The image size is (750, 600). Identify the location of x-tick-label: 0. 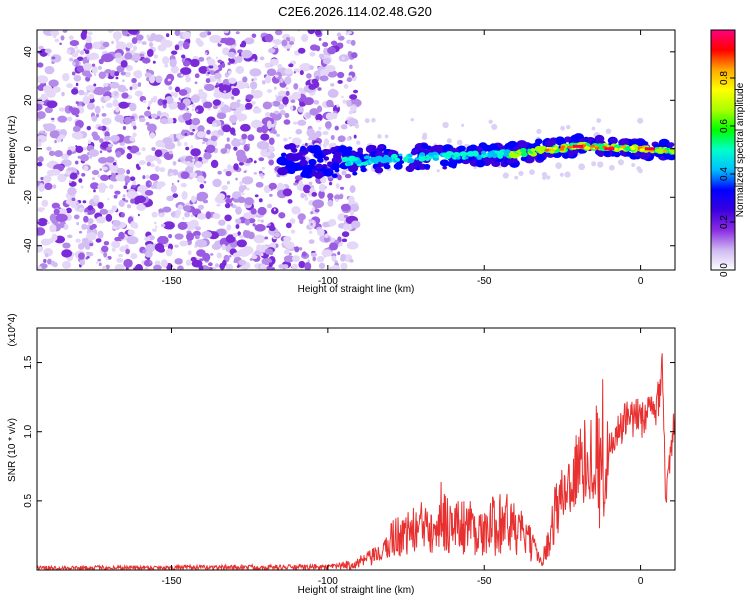
(641, 581).